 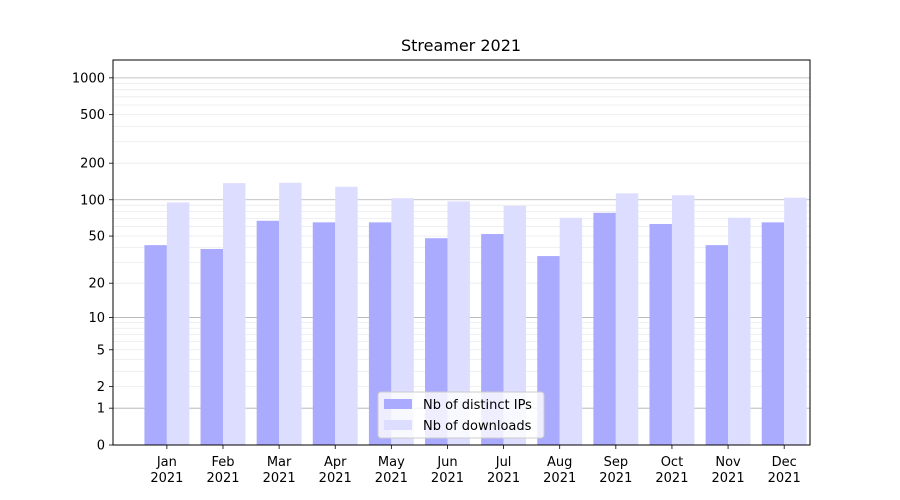 I want to click on y-tick-label: 500, so click(x=92, y=115).